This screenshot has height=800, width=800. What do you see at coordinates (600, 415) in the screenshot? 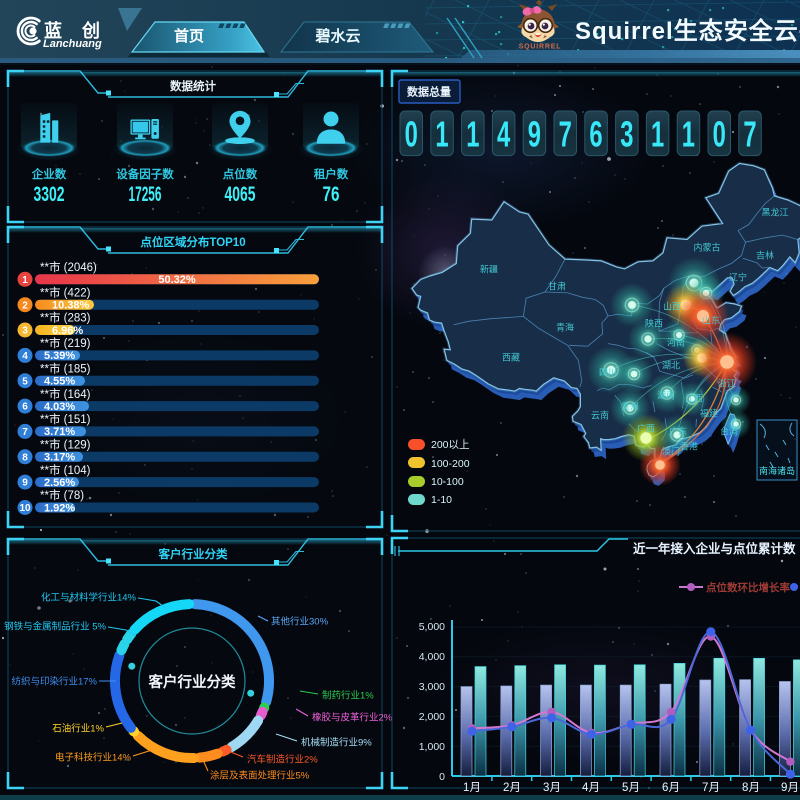
I see `svg-text: 云南` at bounding box center [600, 415].